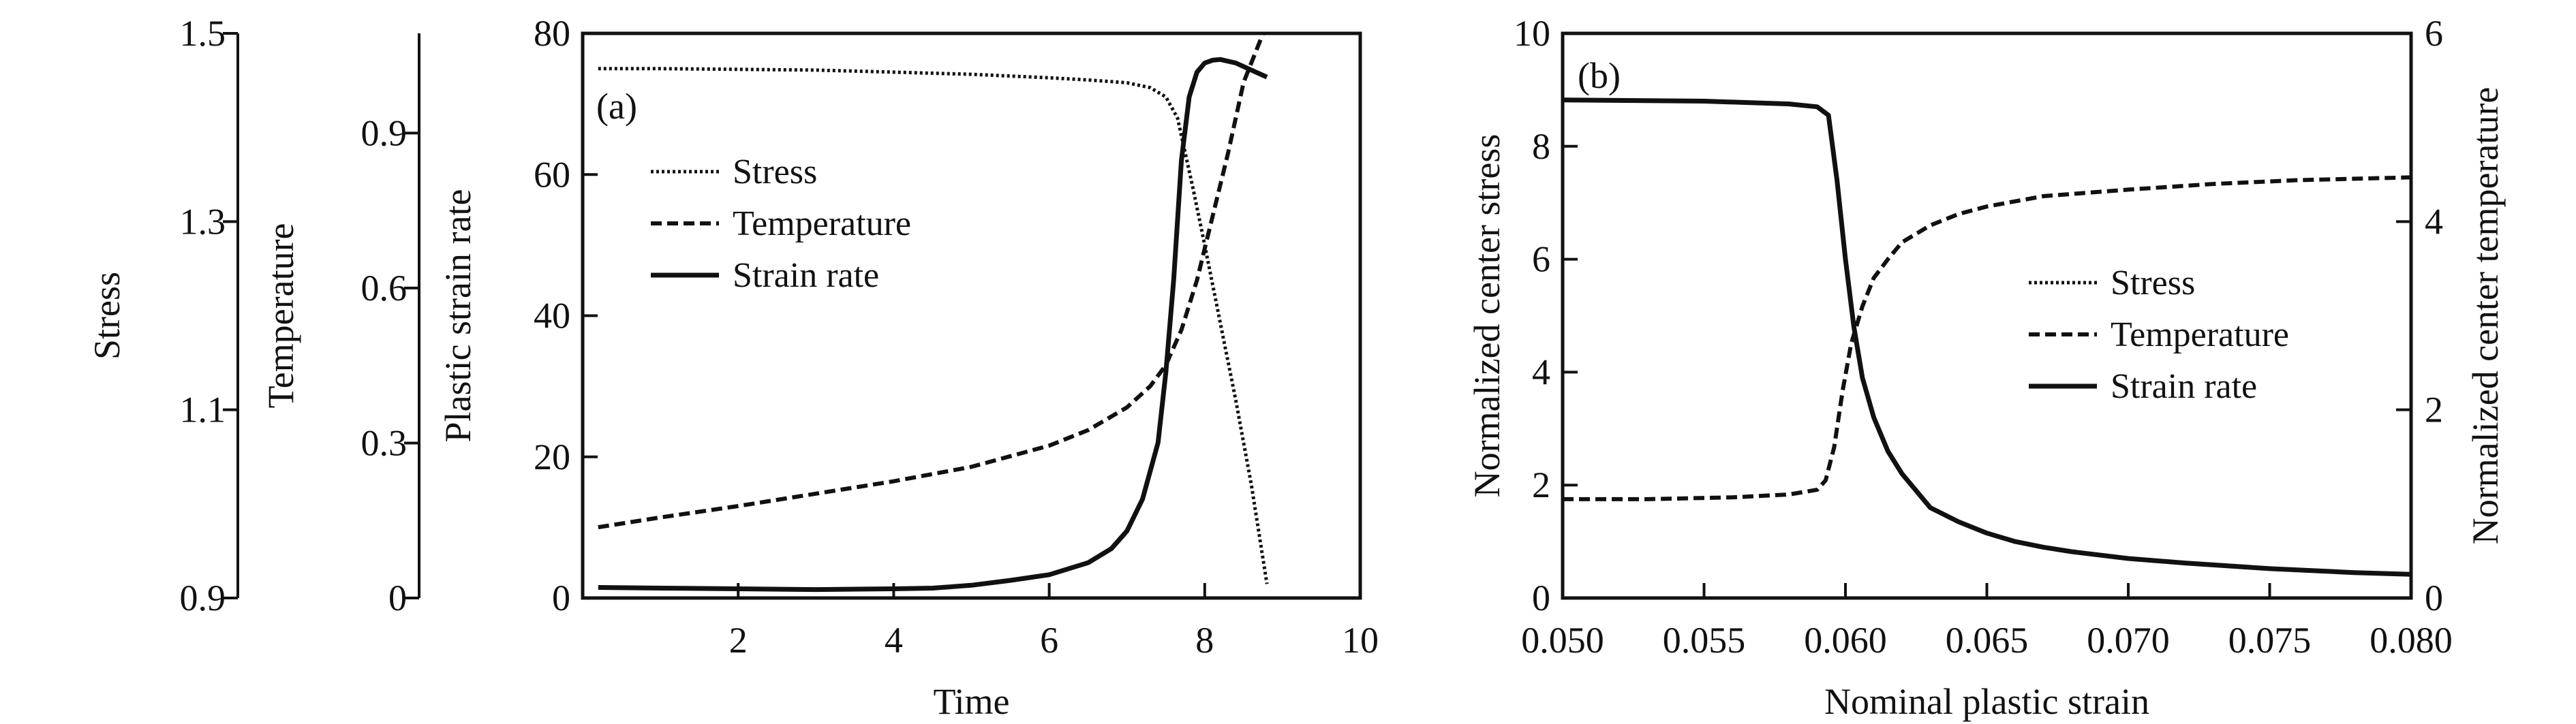 The image size is (2576, 724). What do you see at coordinates (2434, 410) in the screenshot?
I see `temperature-tick-label: 2` at bounding box center [2434, 410].